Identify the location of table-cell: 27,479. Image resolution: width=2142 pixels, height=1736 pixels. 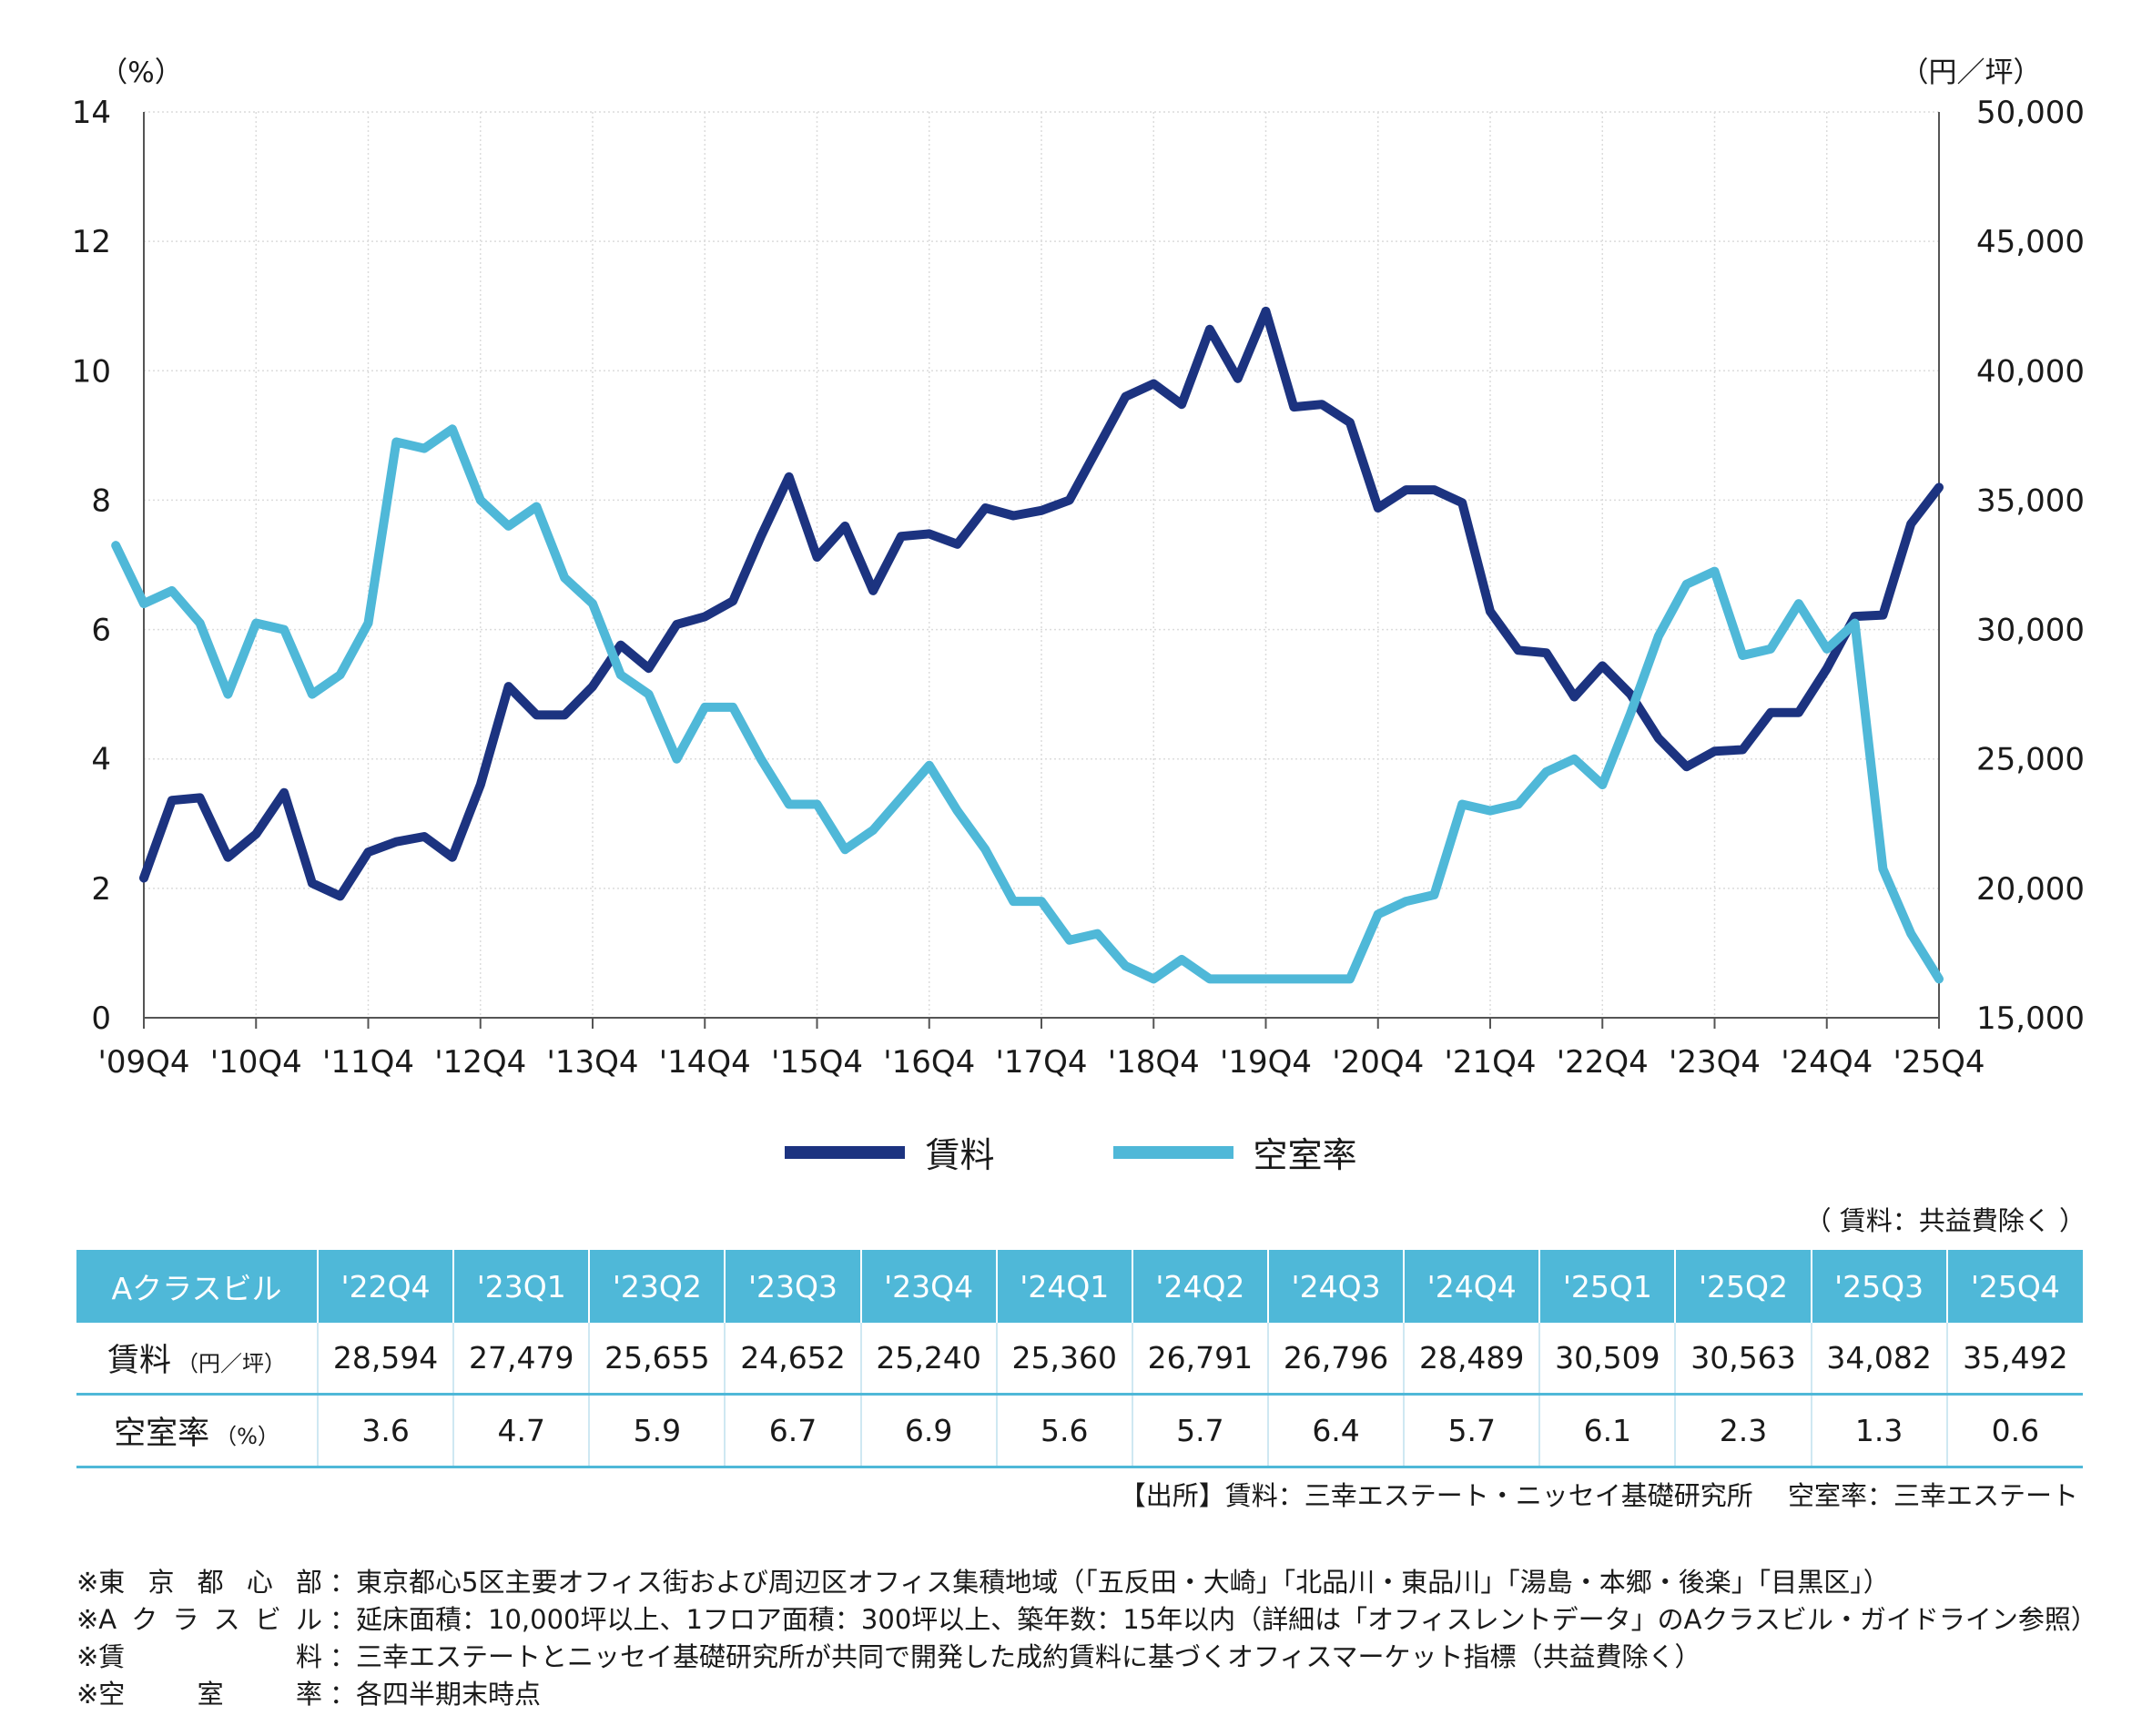
(521, 1360).